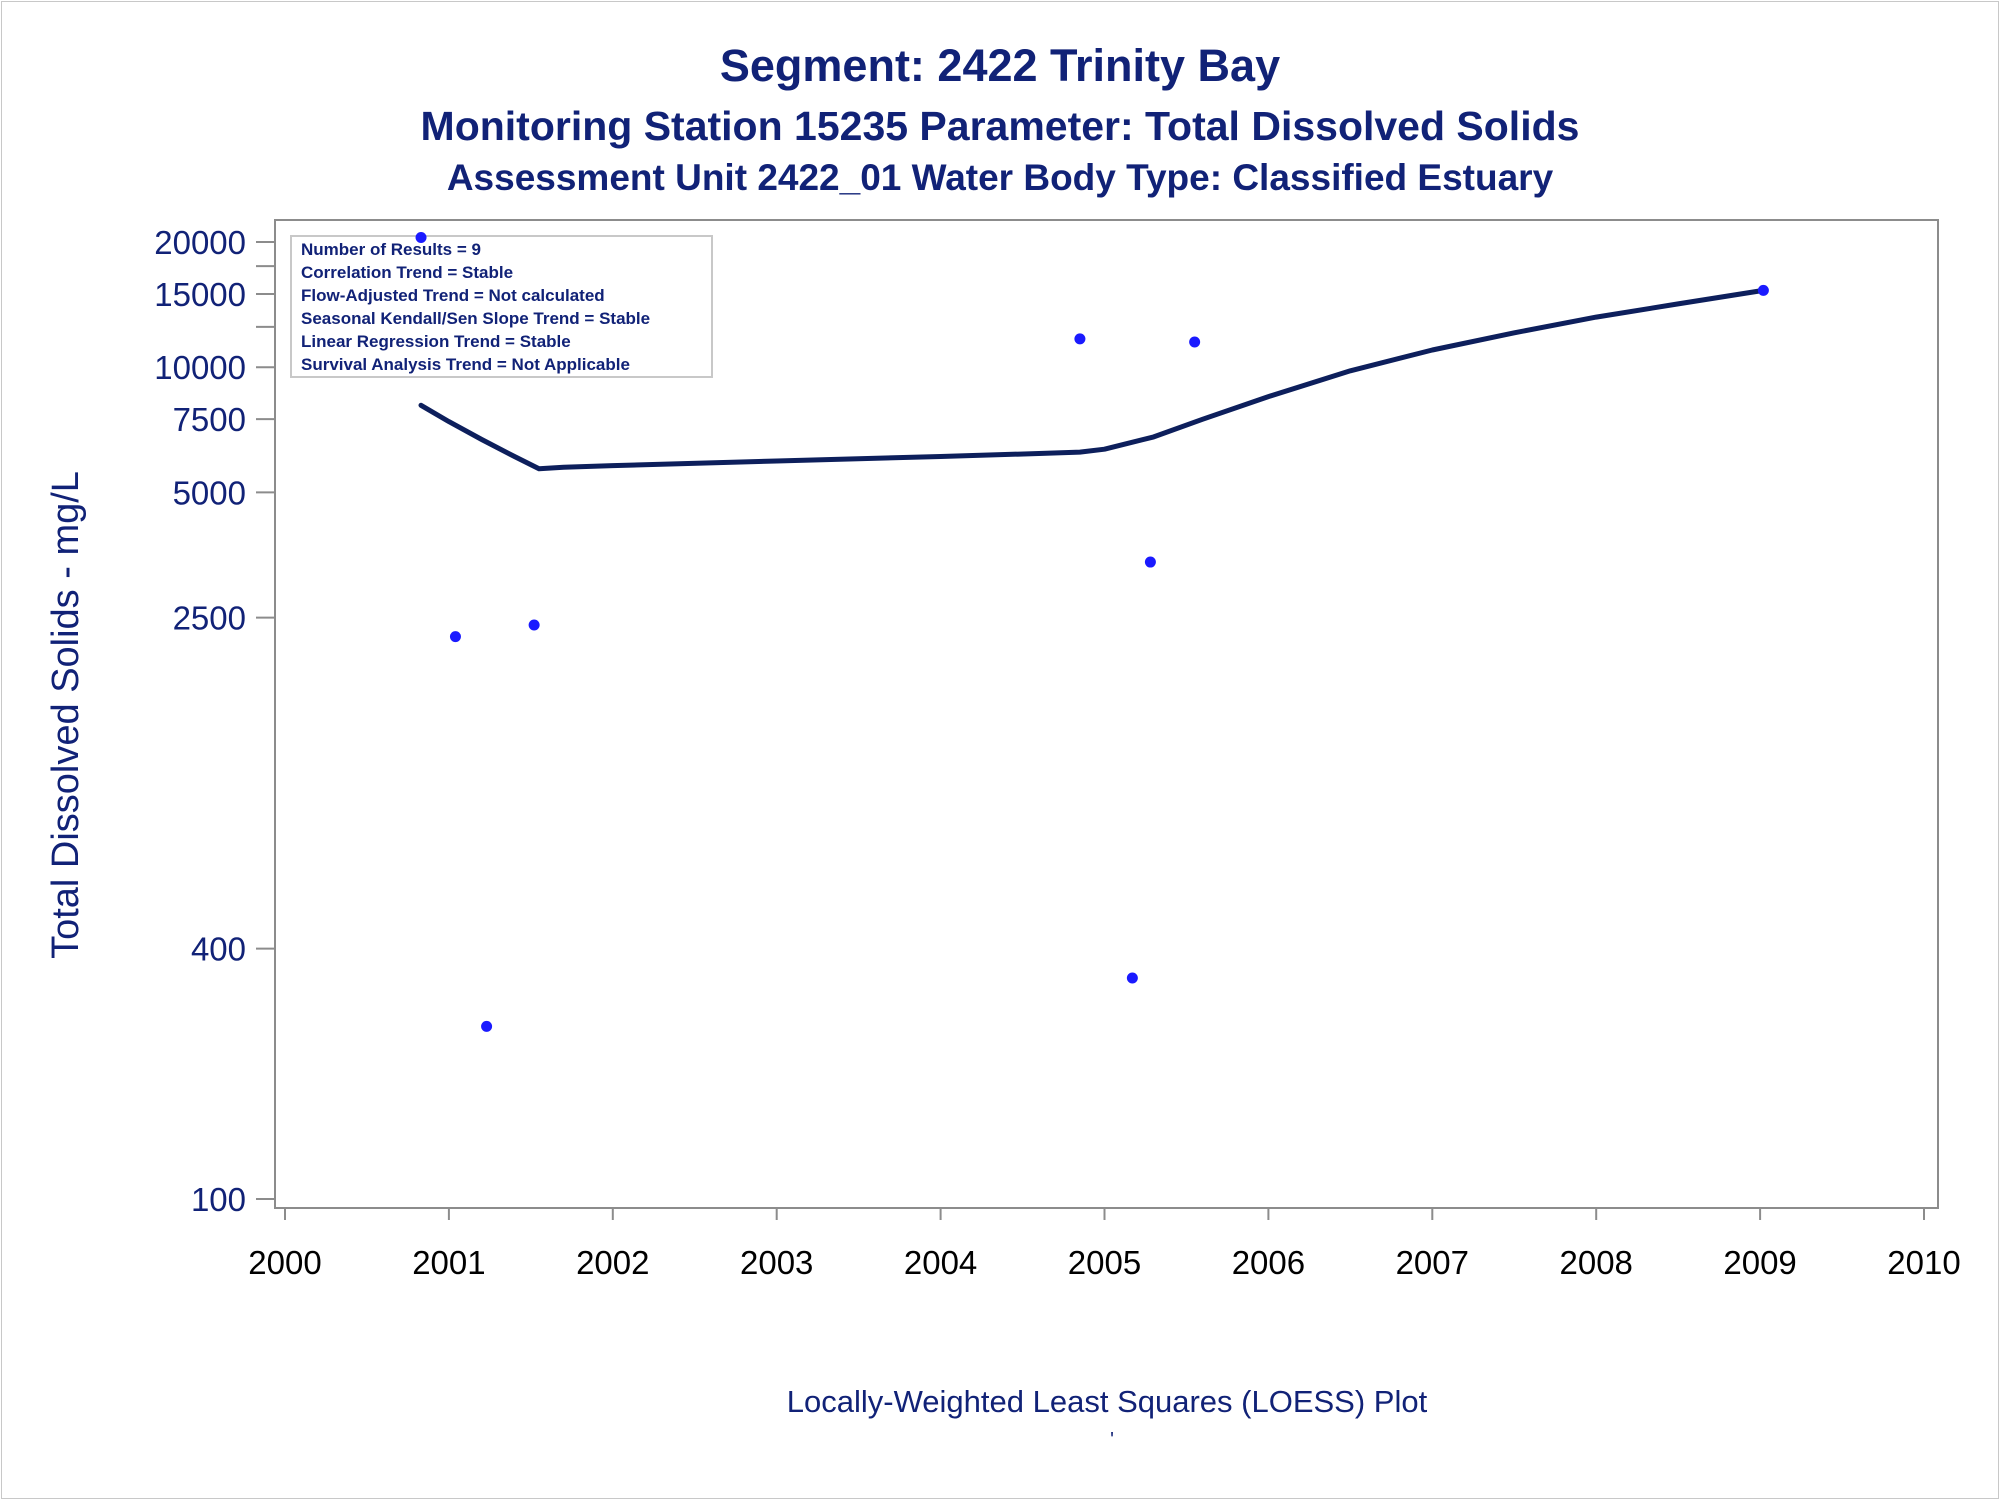 The width and height of the screenshot is (2000, 1500). I want to click on footnote-mark: ', so click(1112, 1440).